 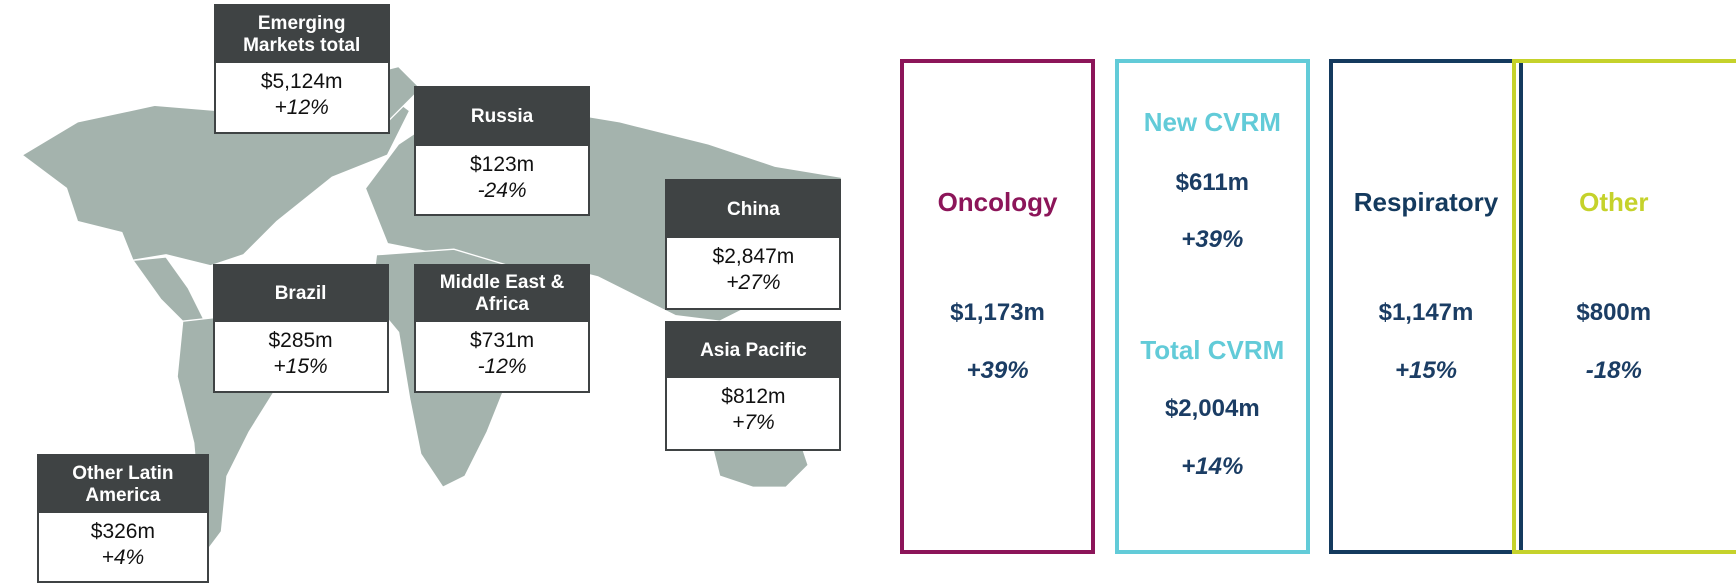 I want to click on region-name: Brazil, so click(x=300, y=293).